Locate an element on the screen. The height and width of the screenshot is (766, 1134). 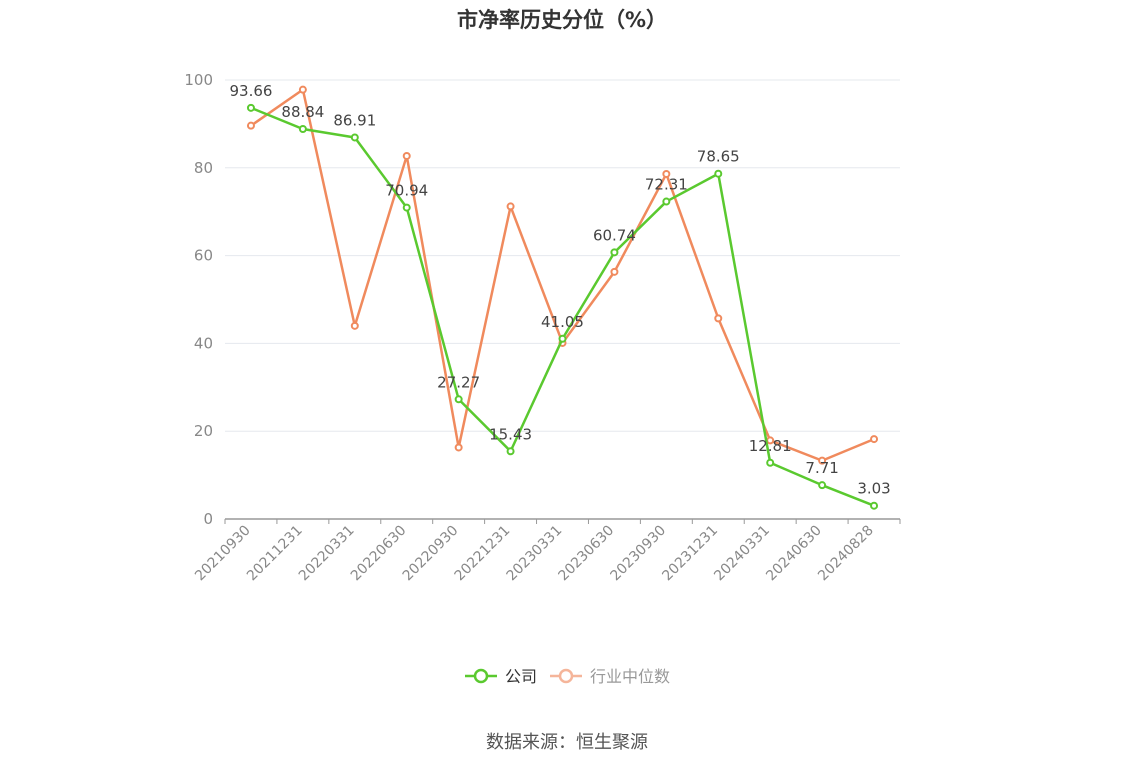
company-data-label: 93.66 is located at coordinates (250, 91).